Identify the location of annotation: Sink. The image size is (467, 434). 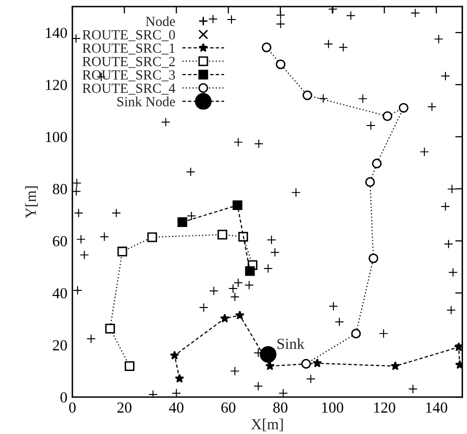
(290, 343).